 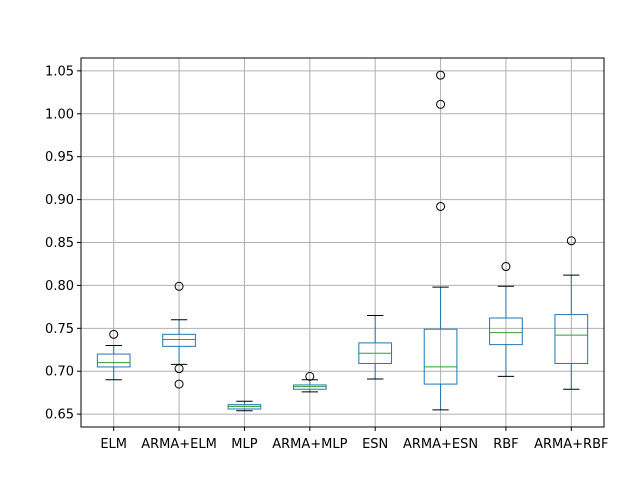 I want to click on x-tick-label: ARMA+ESN, so click(x=440, y=444).